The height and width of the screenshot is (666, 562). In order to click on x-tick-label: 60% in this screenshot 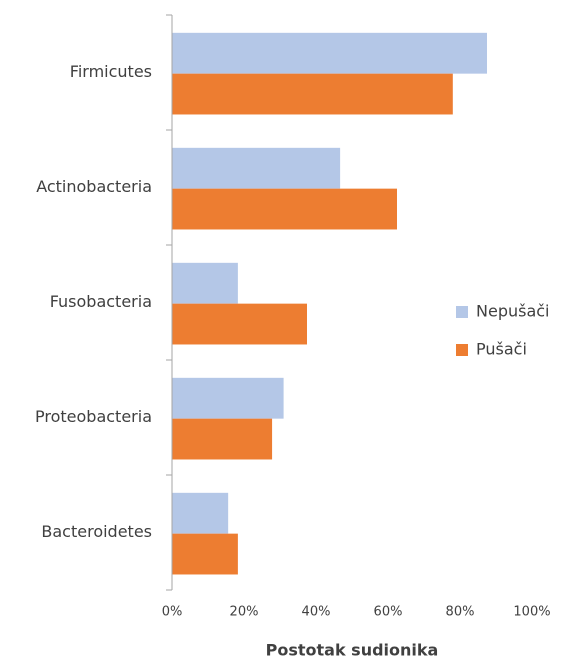, I will do `click(388, 612)`.